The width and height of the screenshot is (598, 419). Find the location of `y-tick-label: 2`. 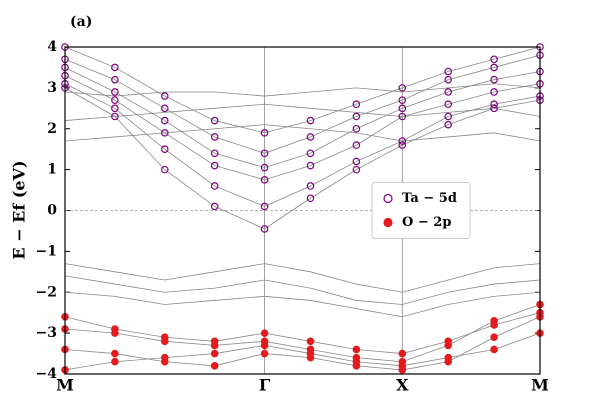

y-tick-label: 2 is located at coordinates (52, 129).